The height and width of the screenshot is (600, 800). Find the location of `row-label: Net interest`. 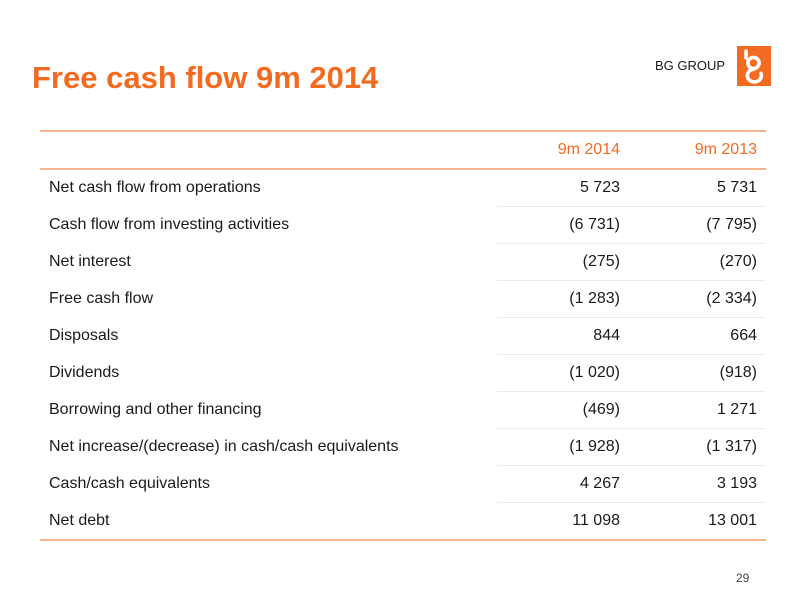

row-label: Net interest is located at coordinates (90, 261).